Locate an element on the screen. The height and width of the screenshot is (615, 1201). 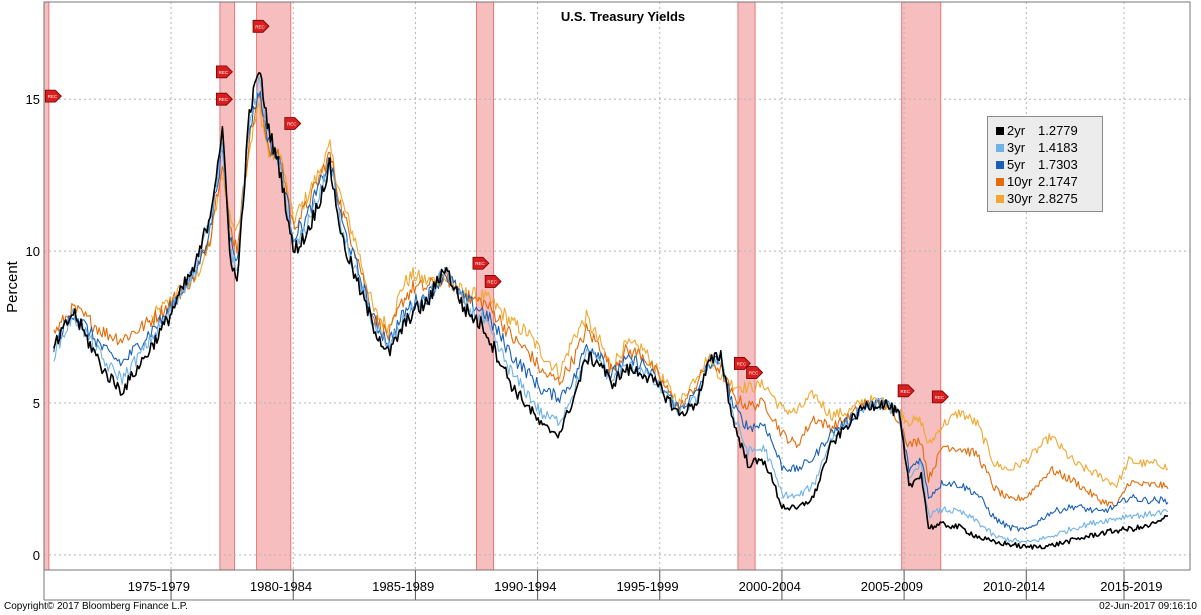
legend-swatch-2yr is located at coordinates (1000, 130).